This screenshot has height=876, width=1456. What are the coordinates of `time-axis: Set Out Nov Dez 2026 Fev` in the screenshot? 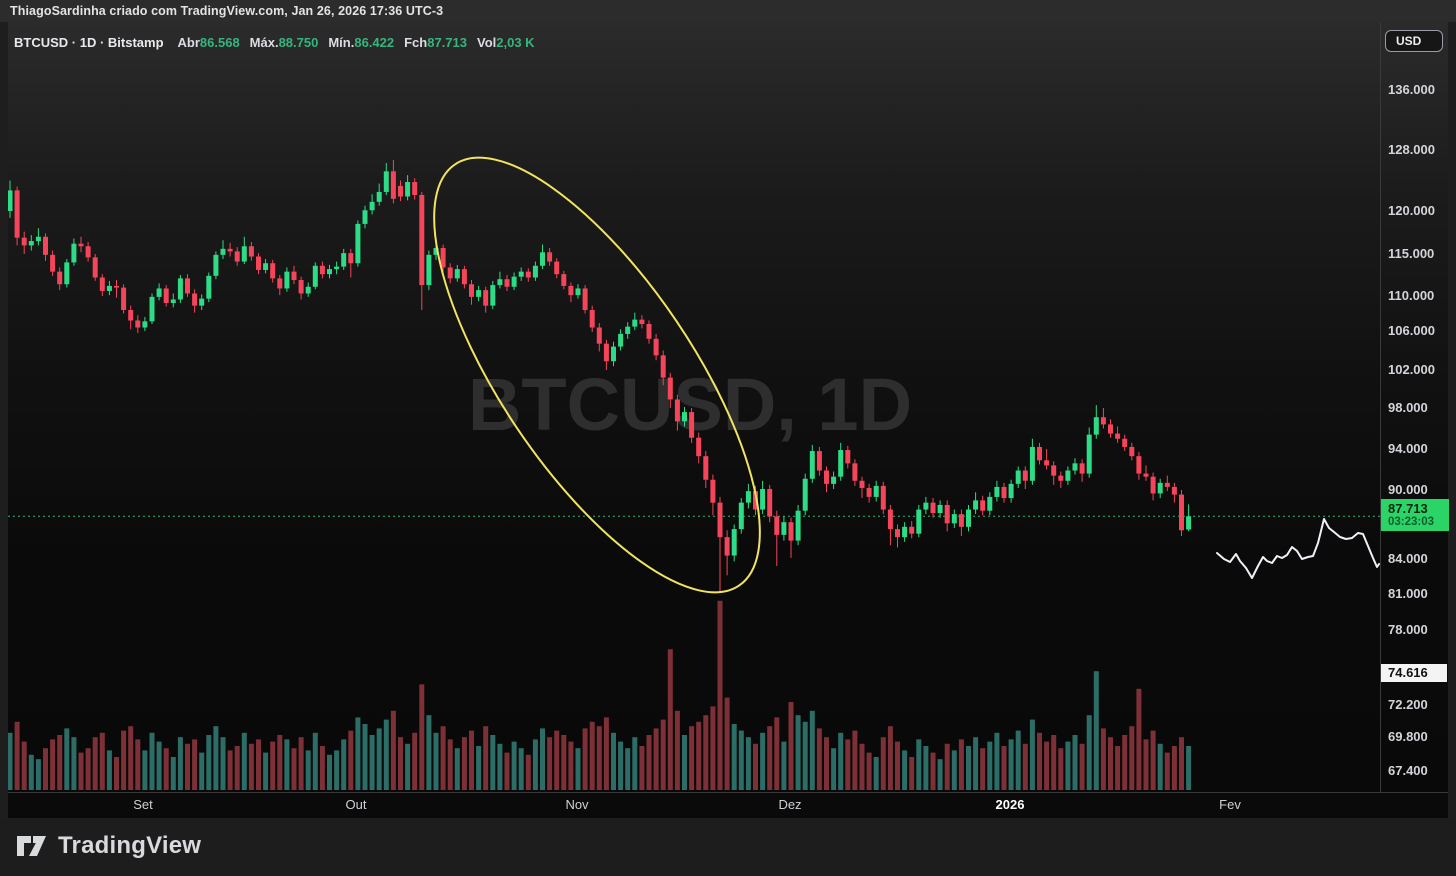 It's located at (728, 805).